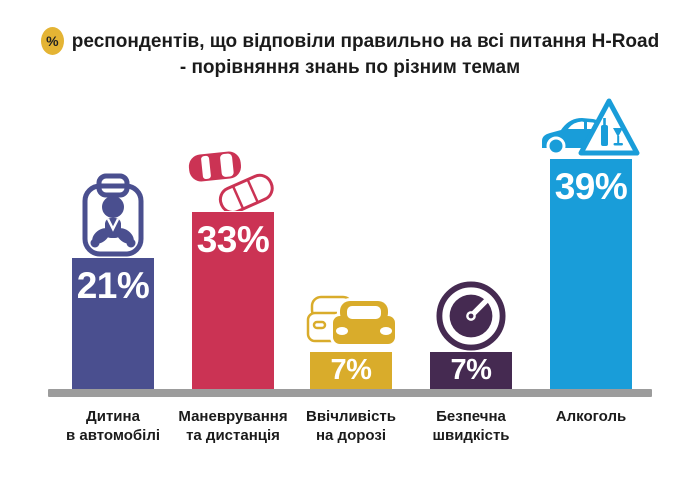  I want to click on bar-value-label: 21%, so click(113, 285).